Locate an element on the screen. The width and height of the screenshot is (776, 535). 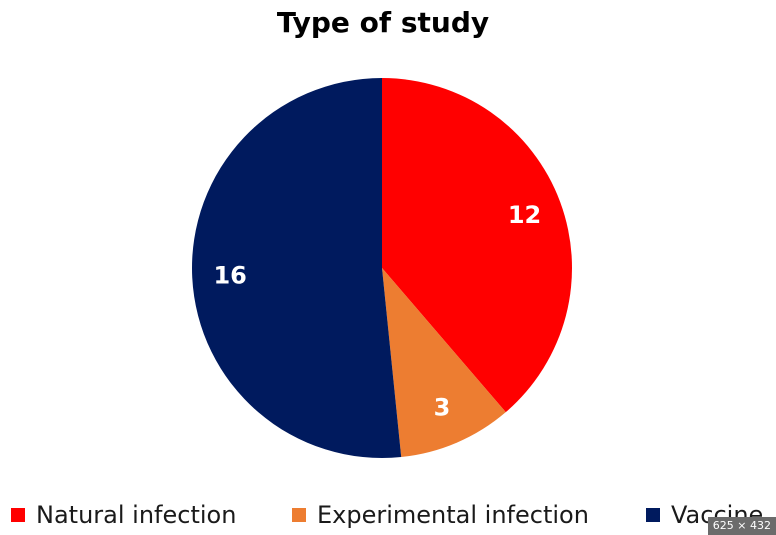
legend-item-experimental-infection: Experimental infection is located at coordinates (440, 515).